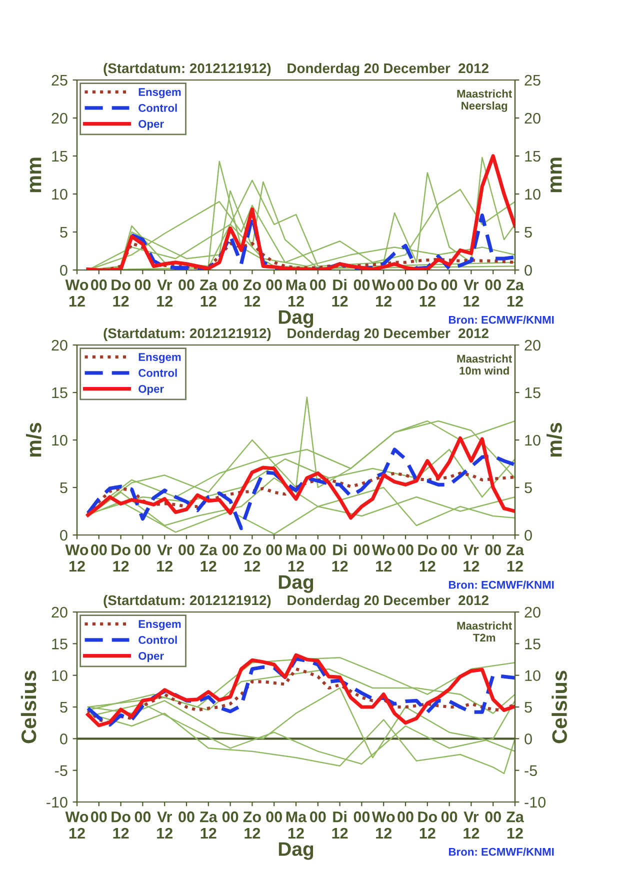  What do you see at coordinates (296, 293) in the screenshot?
I see `x-tick-label: Ma 12` at bounding box center [296, 293].